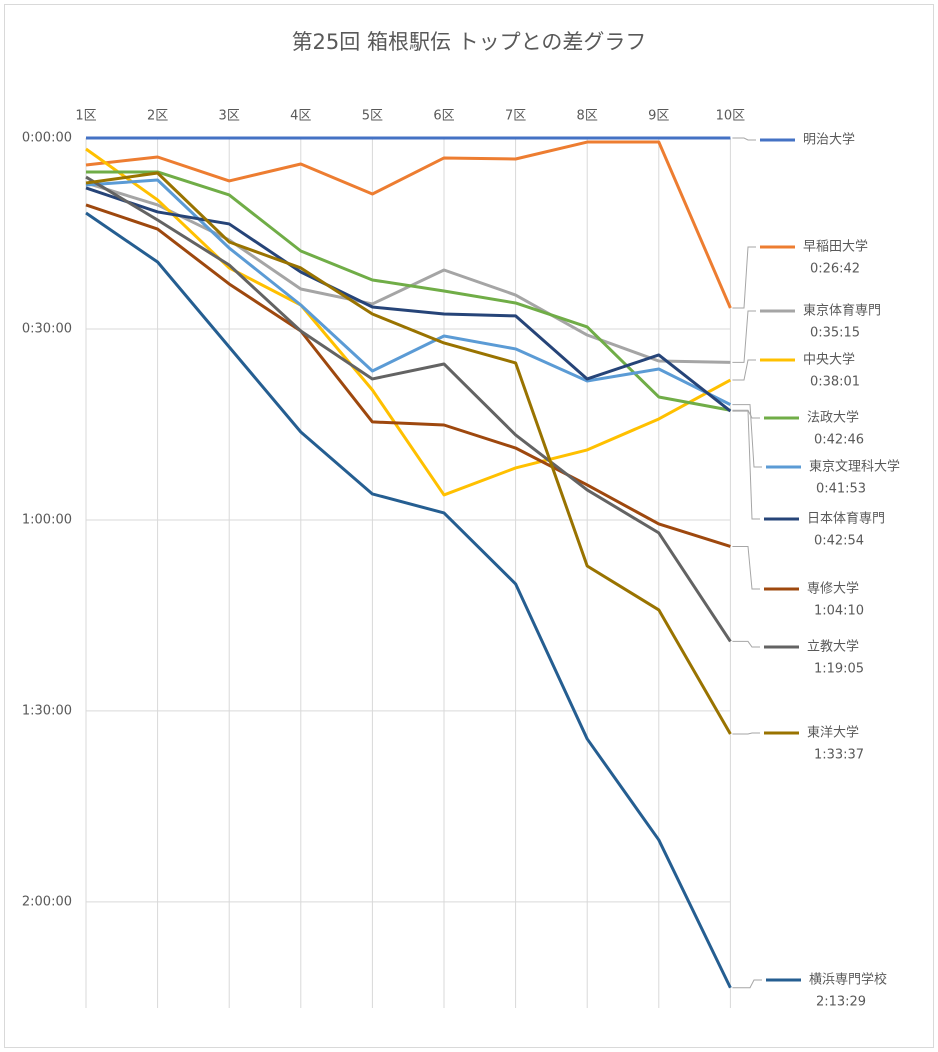  I want to click on x-tick-label: 8区, so click(587, 116).